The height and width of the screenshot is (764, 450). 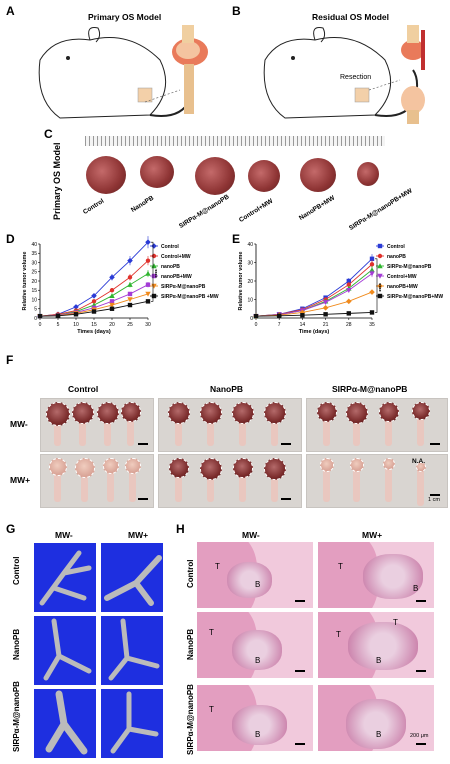 I want to click on panel-f-col-1: NanoPB, so click(x=227, y=389).